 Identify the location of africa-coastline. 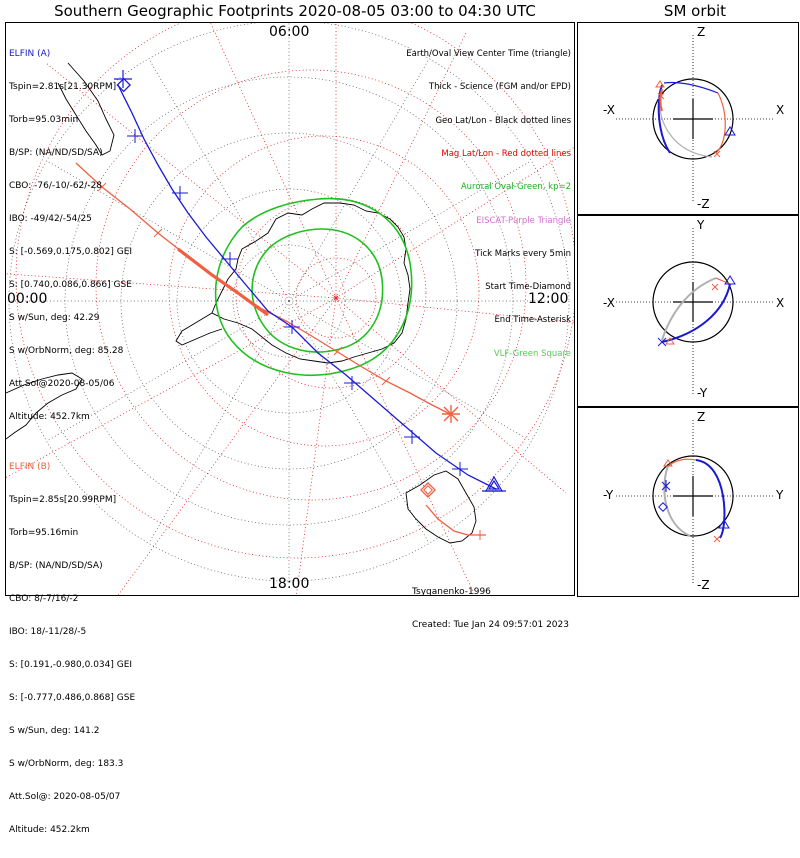
(86, 109).